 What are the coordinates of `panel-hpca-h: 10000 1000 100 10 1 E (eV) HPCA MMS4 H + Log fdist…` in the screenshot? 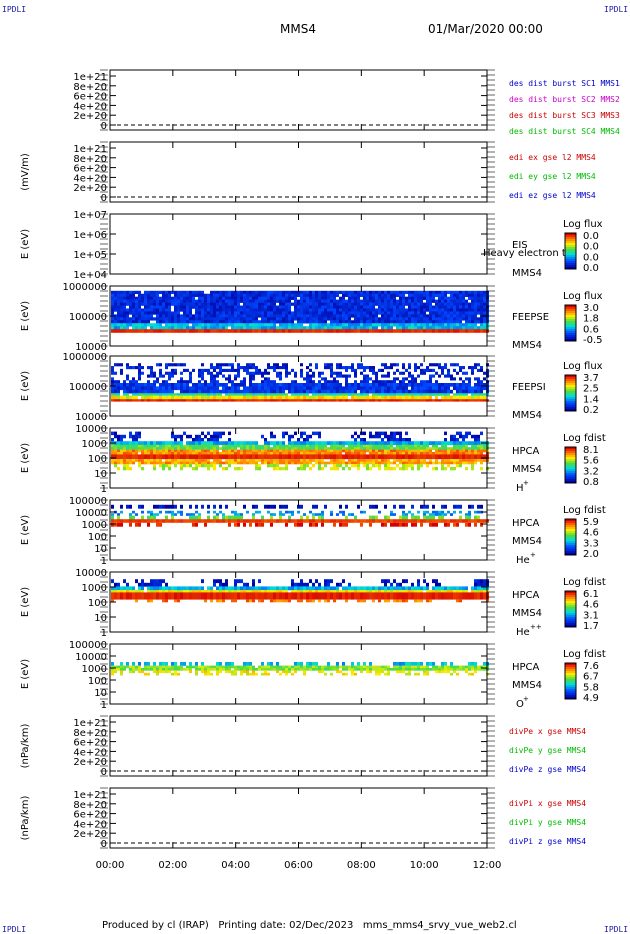 It's located at (313, 459).